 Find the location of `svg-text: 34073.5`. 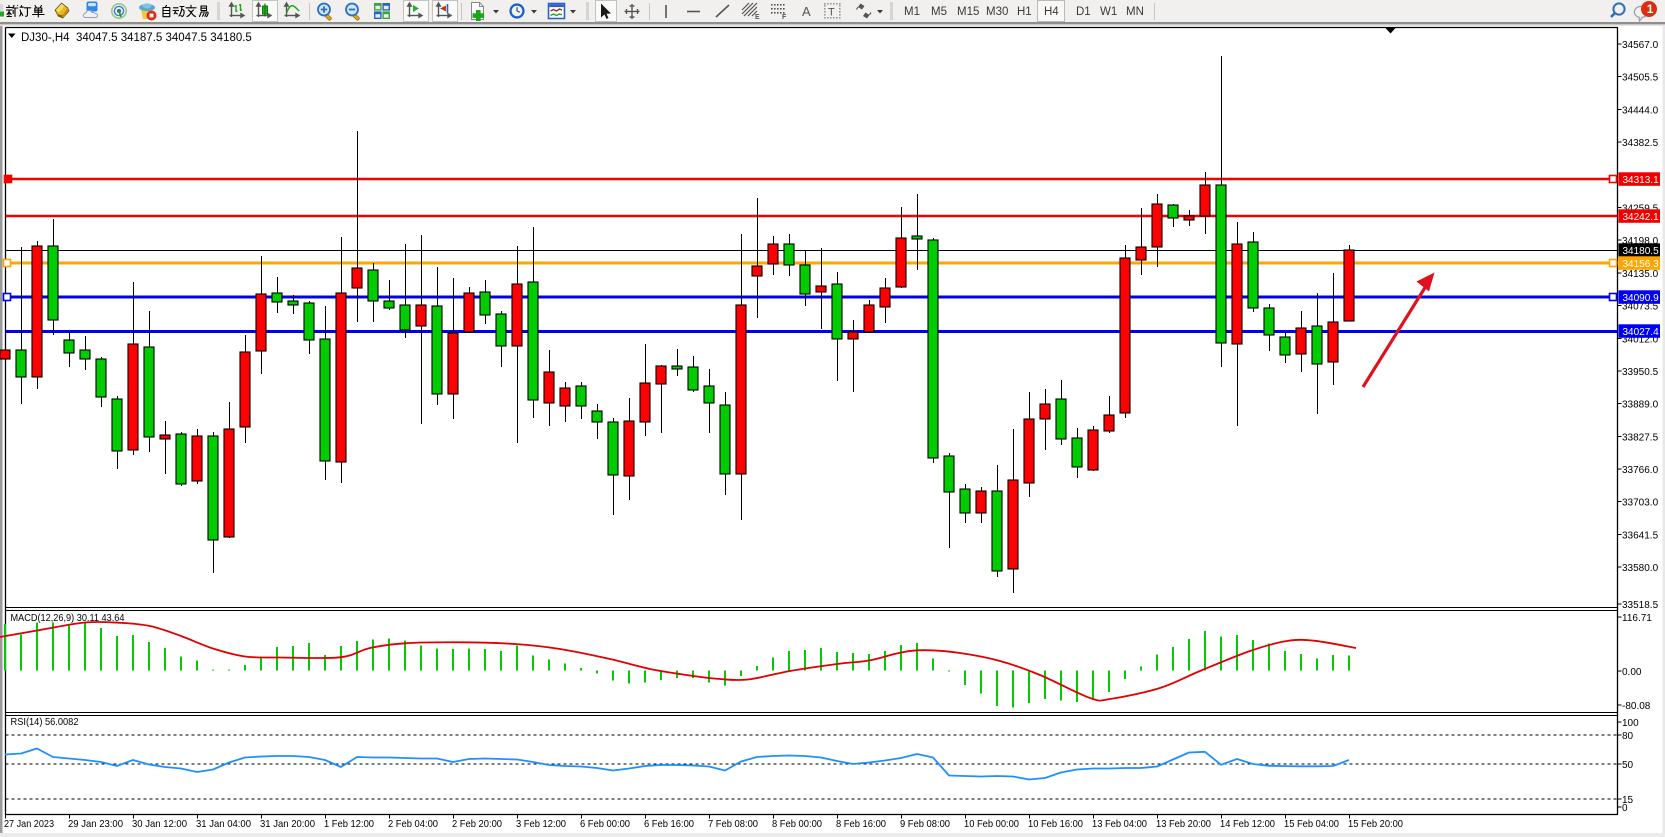

svg-text: 34073.5 is located at coordinates (1640, 306).